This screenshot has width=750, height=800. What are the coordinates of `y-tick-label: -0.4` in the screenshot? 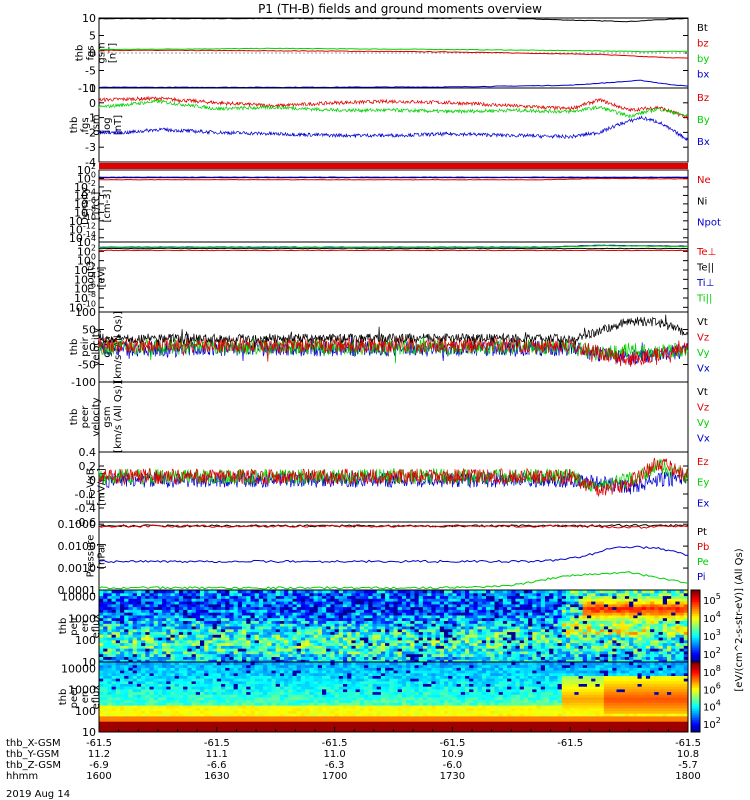 It's located at (85, 508).